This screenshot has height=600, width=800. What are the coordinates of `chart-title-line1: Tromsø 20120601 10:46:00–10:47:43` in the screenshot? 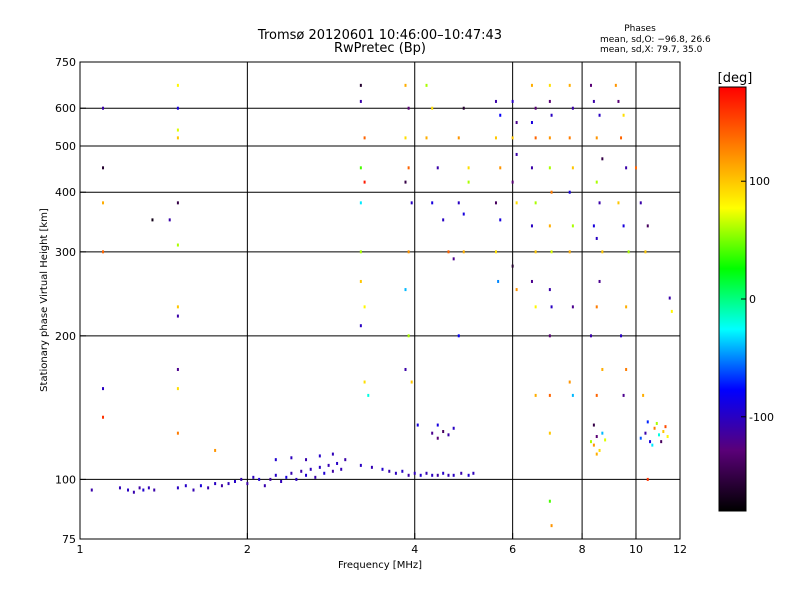 It's located at (380, 35).